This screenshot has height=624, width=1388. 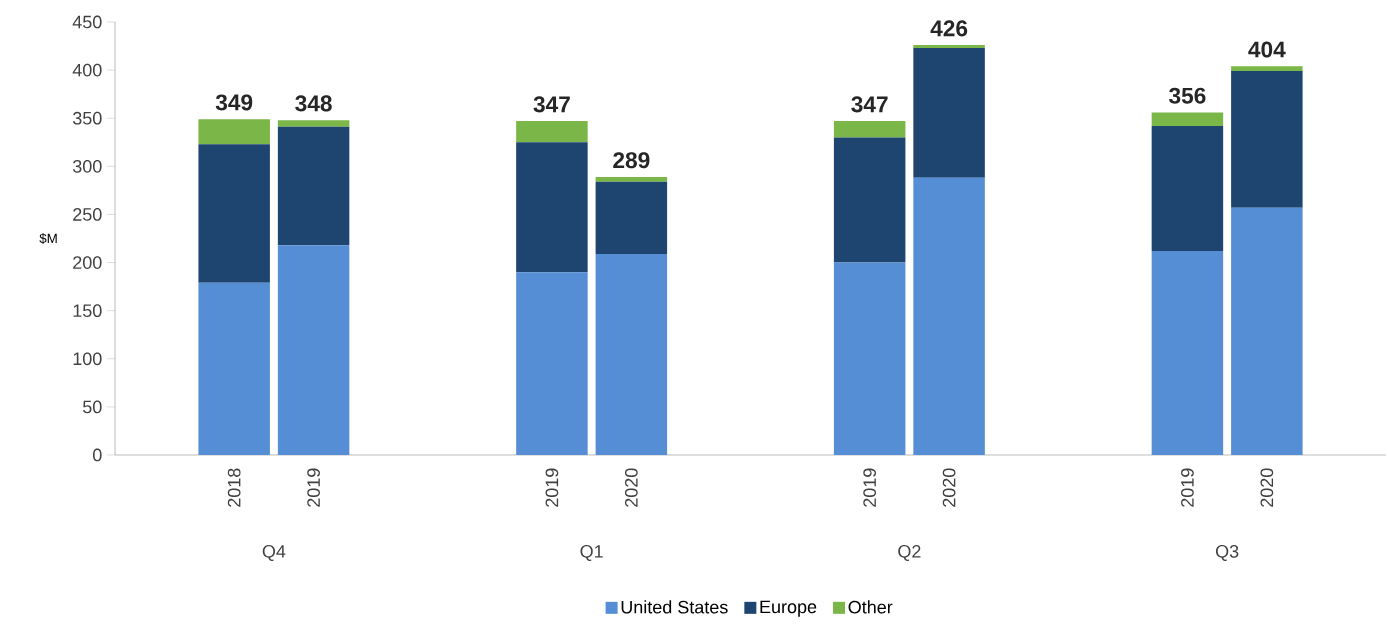 What do you see at coordinates (1267, 49) in the screenshot?
I see `total-label: 404` at bounding box center [1267, 49].